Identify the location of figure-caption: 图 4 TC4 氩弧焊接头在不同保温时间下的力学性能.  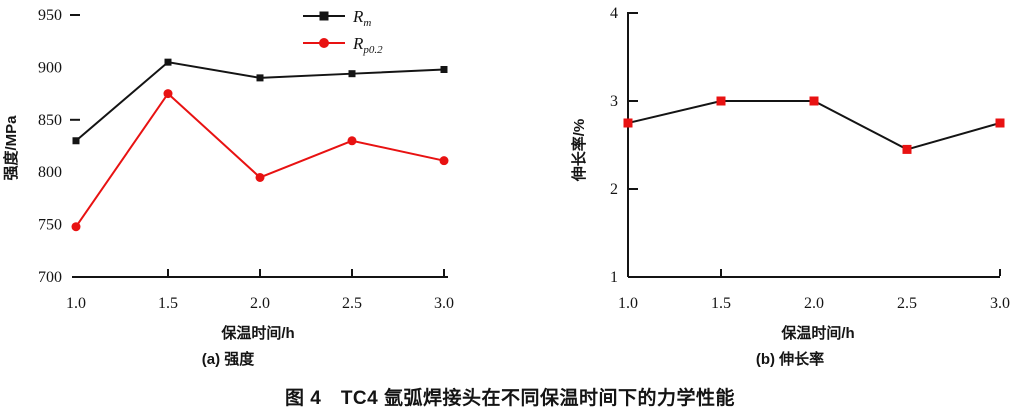
(510, 398).